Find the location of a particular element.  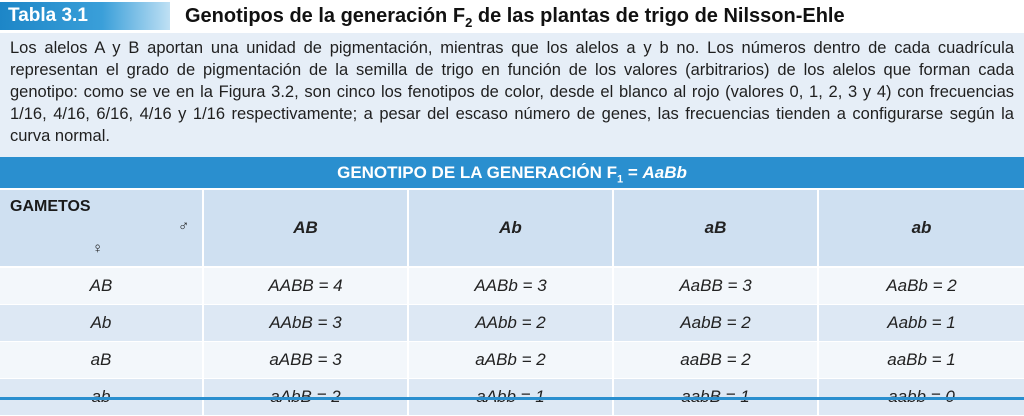

caption-subscript: 1 is located at coordinates (620, 179).